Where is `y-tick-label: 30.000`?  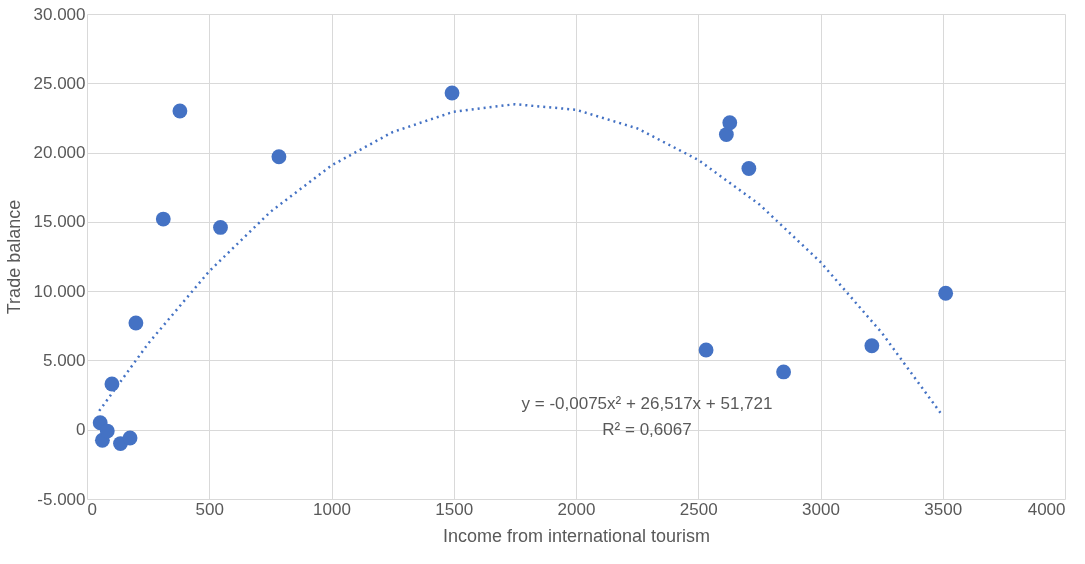
y-tick-label: 30.000 is located at coordinates (59, 14).